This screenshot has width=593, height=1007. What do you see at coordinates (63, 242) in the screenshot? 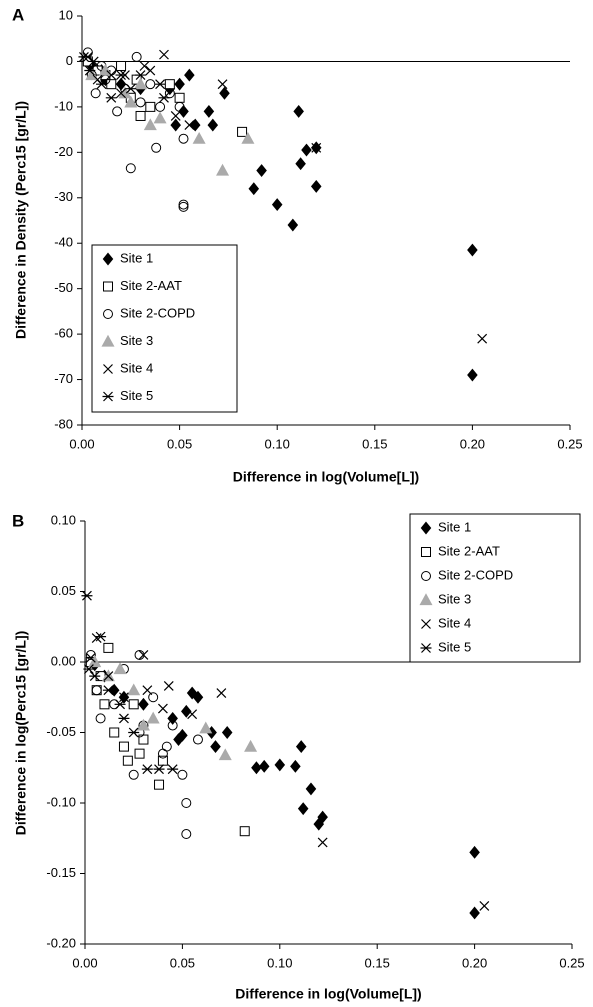
I see `y-tick-label: -40` at bounding box center [63, 242].